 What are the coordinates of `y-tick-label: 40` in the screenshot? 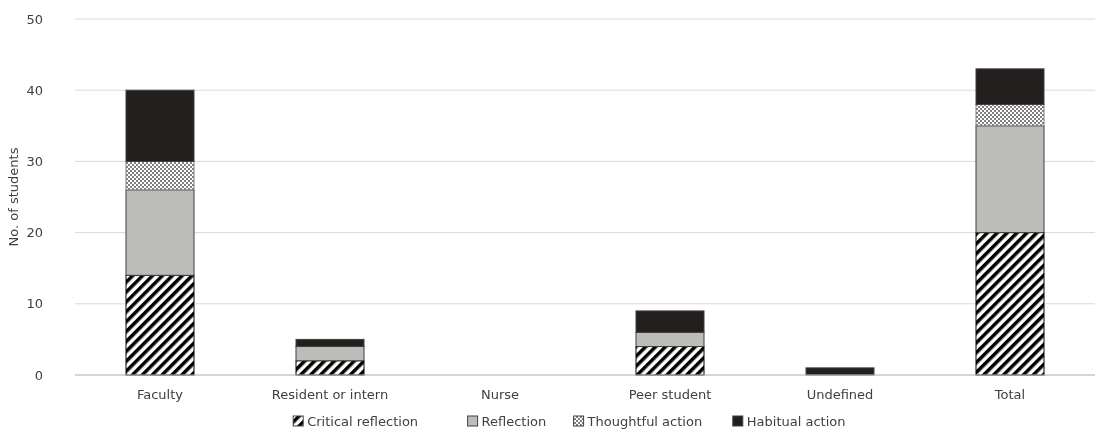 It's located at (34, 90).